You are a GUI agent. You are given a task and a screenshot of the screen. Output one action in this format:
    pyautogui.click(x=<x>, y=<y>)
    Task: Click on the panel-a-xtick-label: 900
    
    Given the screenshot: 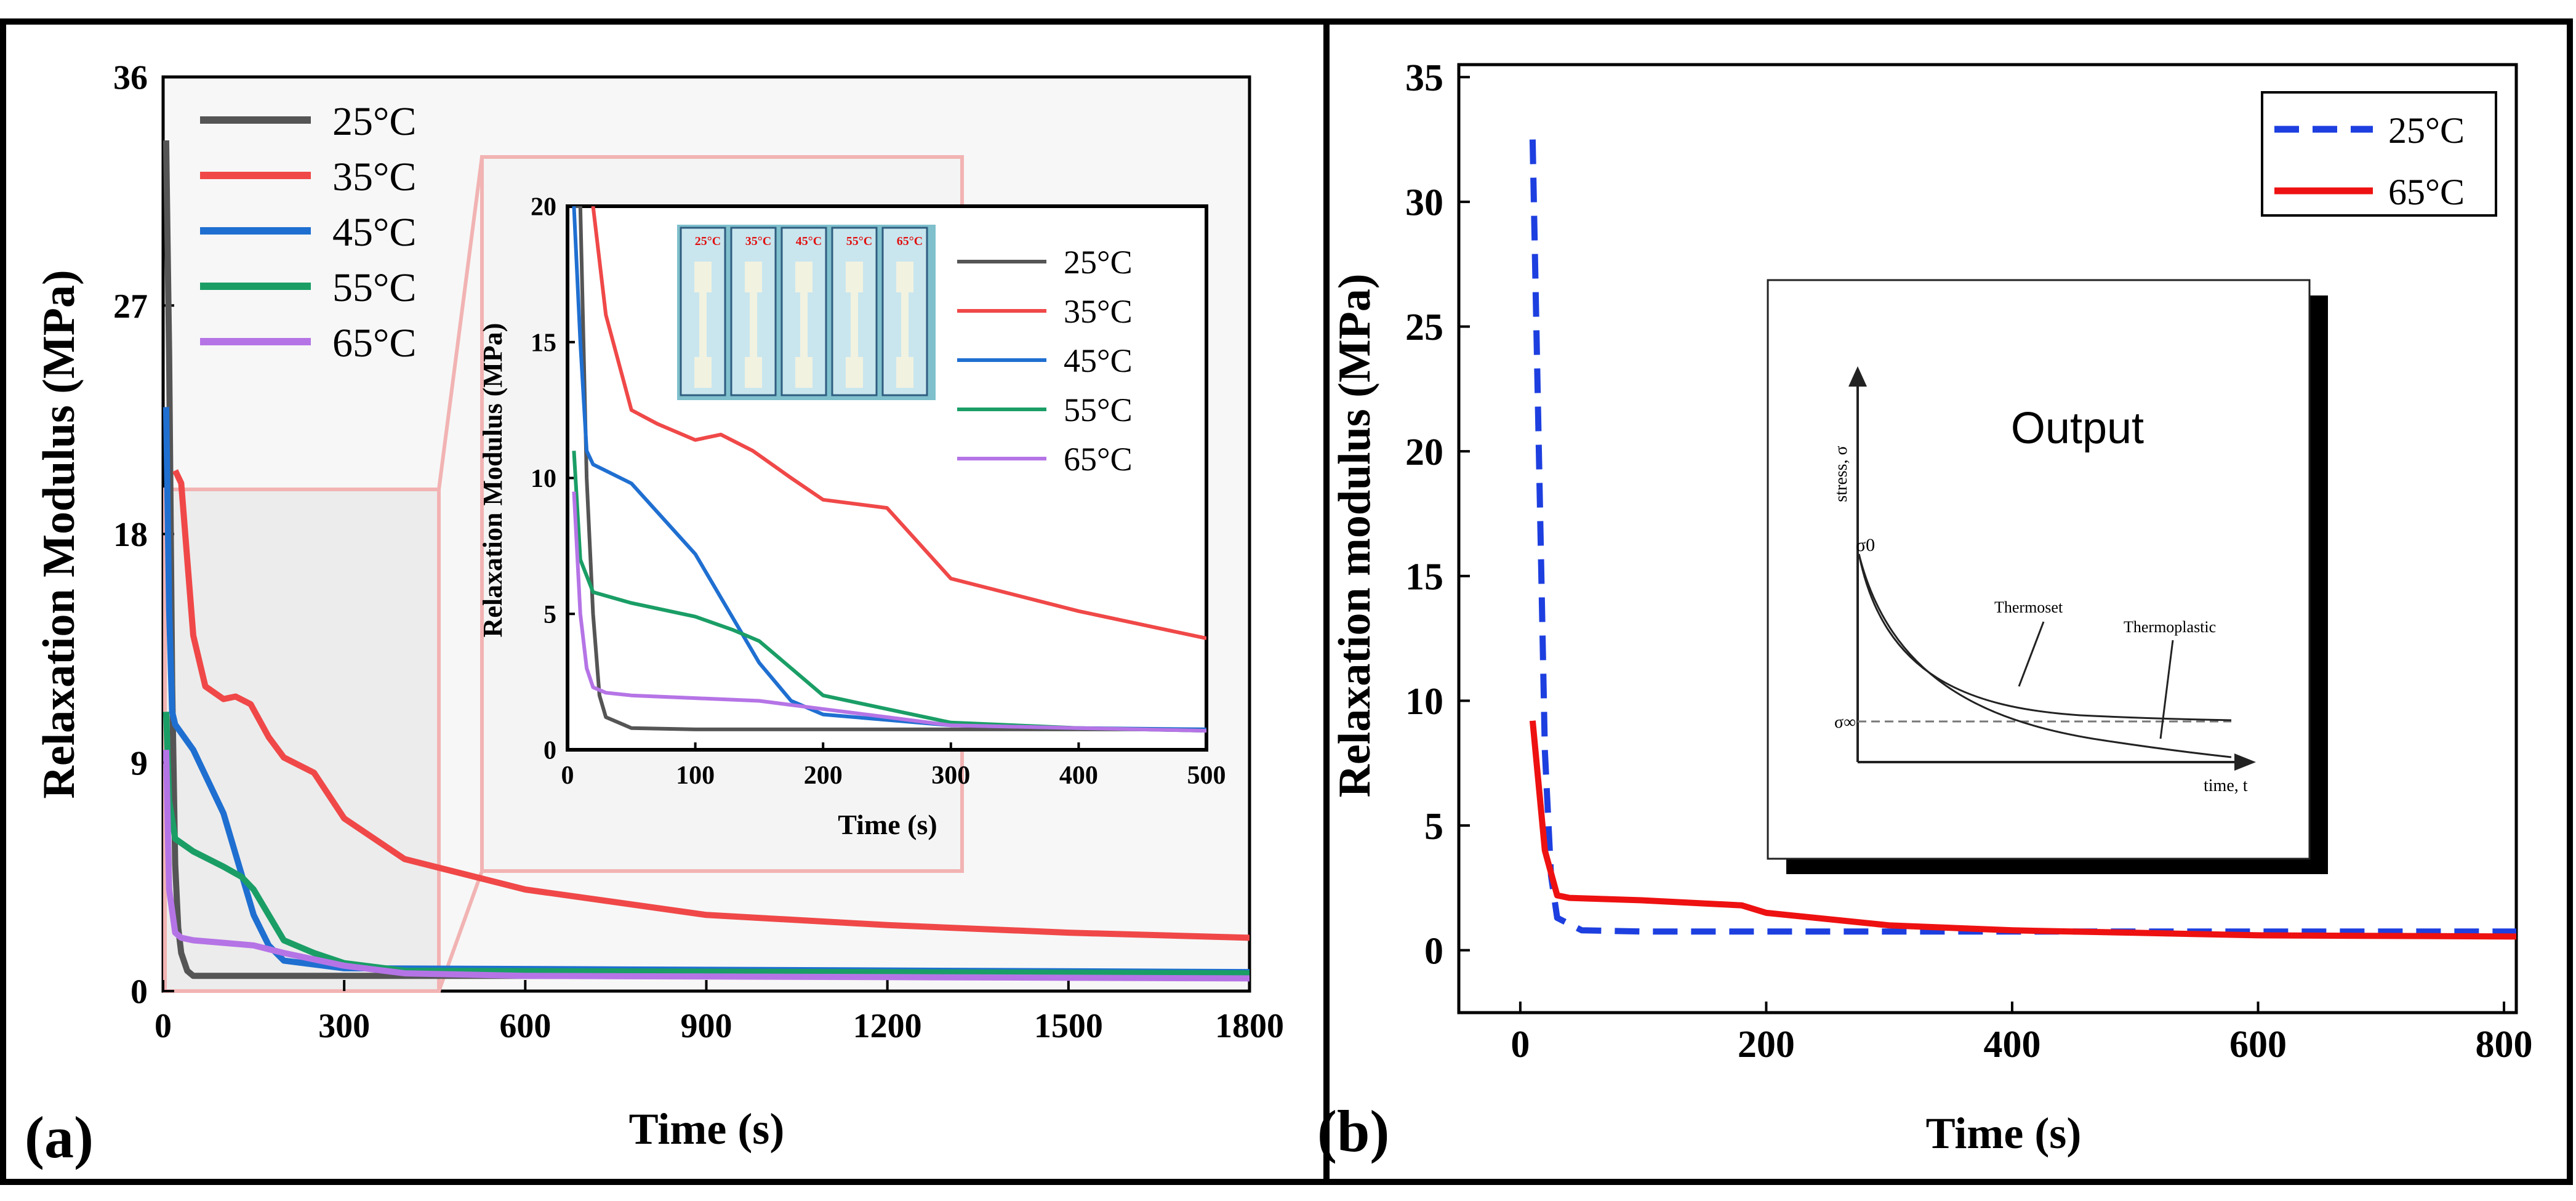 What is the action you would take?
    pyautogui.click(x=706, y=1026)
    